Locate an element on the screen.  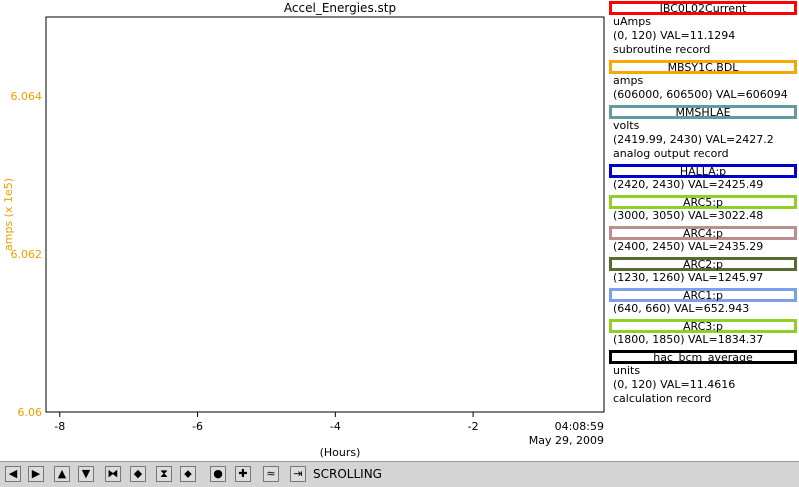
legend-item-name: MBSY1C.BDL is located at coordinates (703, 67).